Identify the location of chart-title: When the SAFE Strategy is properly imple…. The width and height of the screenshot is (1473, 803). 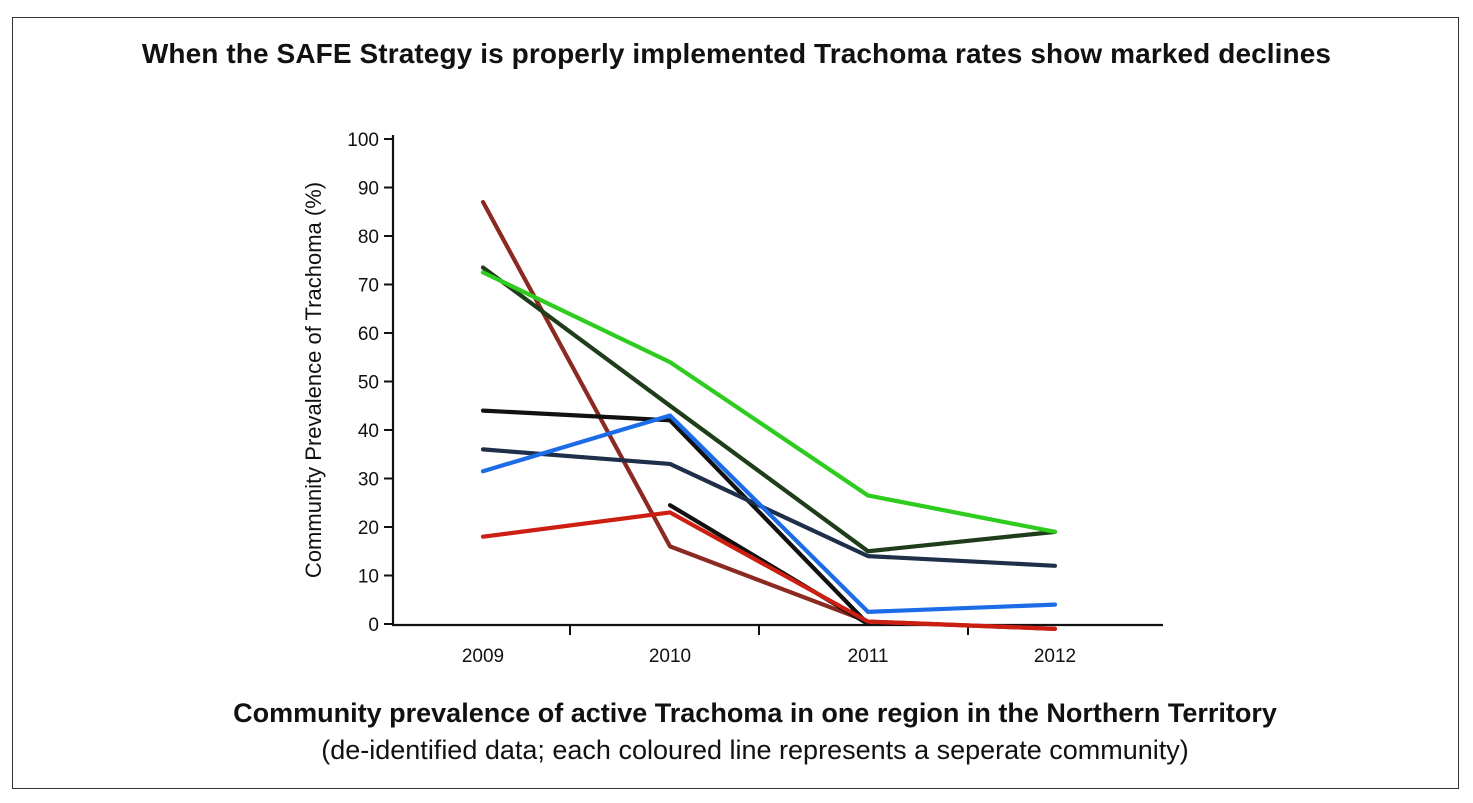
(736, 53).